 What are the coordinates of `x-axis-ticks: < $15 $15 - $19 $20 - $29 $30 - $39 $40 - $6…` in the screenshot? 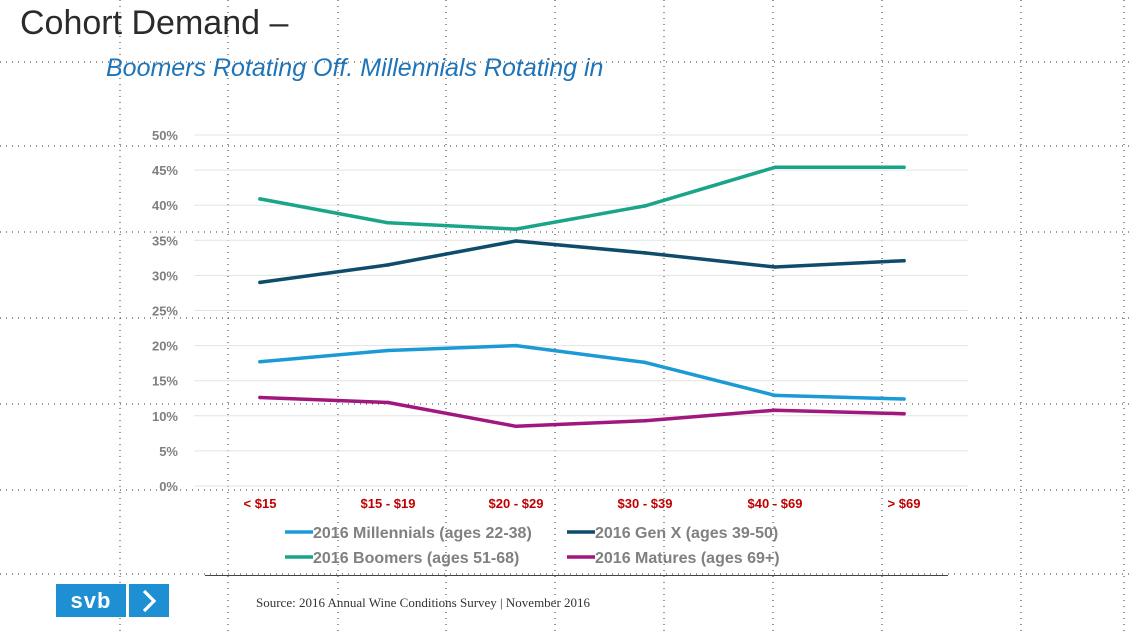 It's located at (582, 503).